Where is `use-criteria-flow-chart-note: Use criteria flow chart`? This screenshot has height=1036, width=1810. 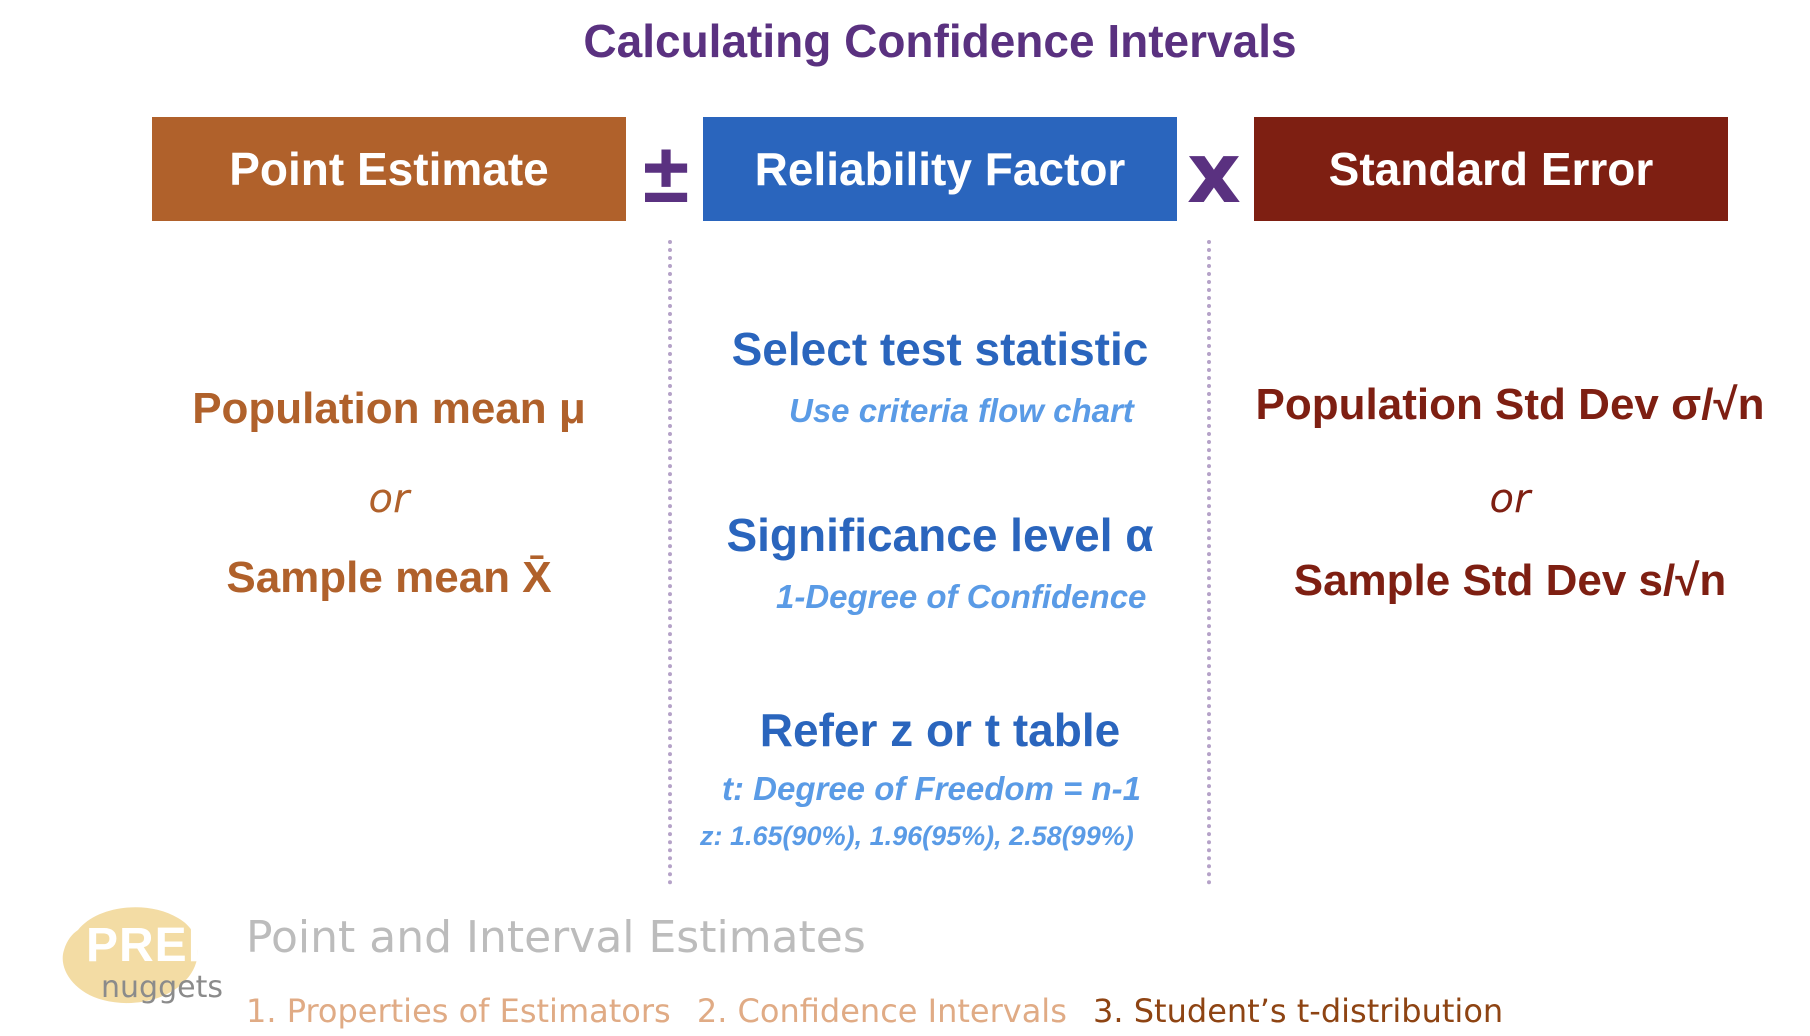 use-criteria-flow-chart-note: Use criteria flow chart is located at coordinates (961, 410).